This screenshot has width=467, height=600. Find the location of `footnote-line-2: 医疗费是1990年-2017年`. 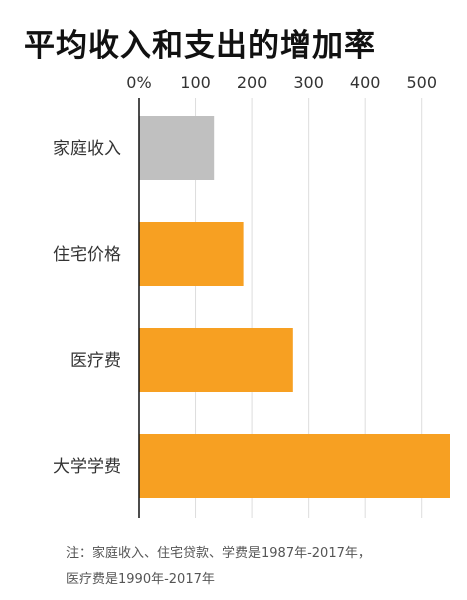

footnote-line-2: 医疗费是1990年-2017年 is located at coordinates (140, 579).